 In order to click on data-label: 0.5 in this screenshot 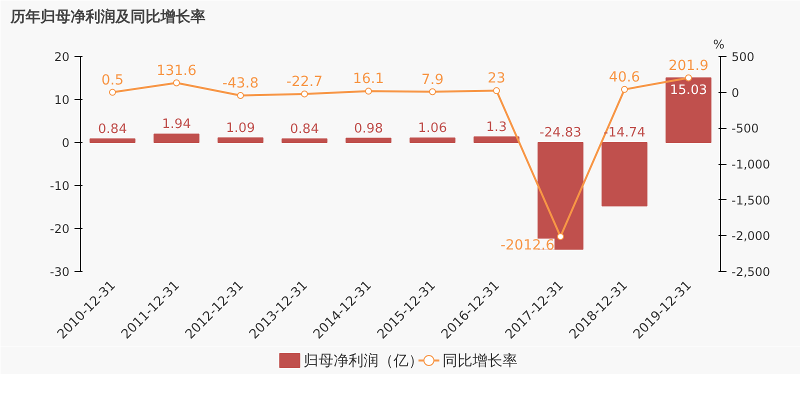, I will do `click(112, 80)`.